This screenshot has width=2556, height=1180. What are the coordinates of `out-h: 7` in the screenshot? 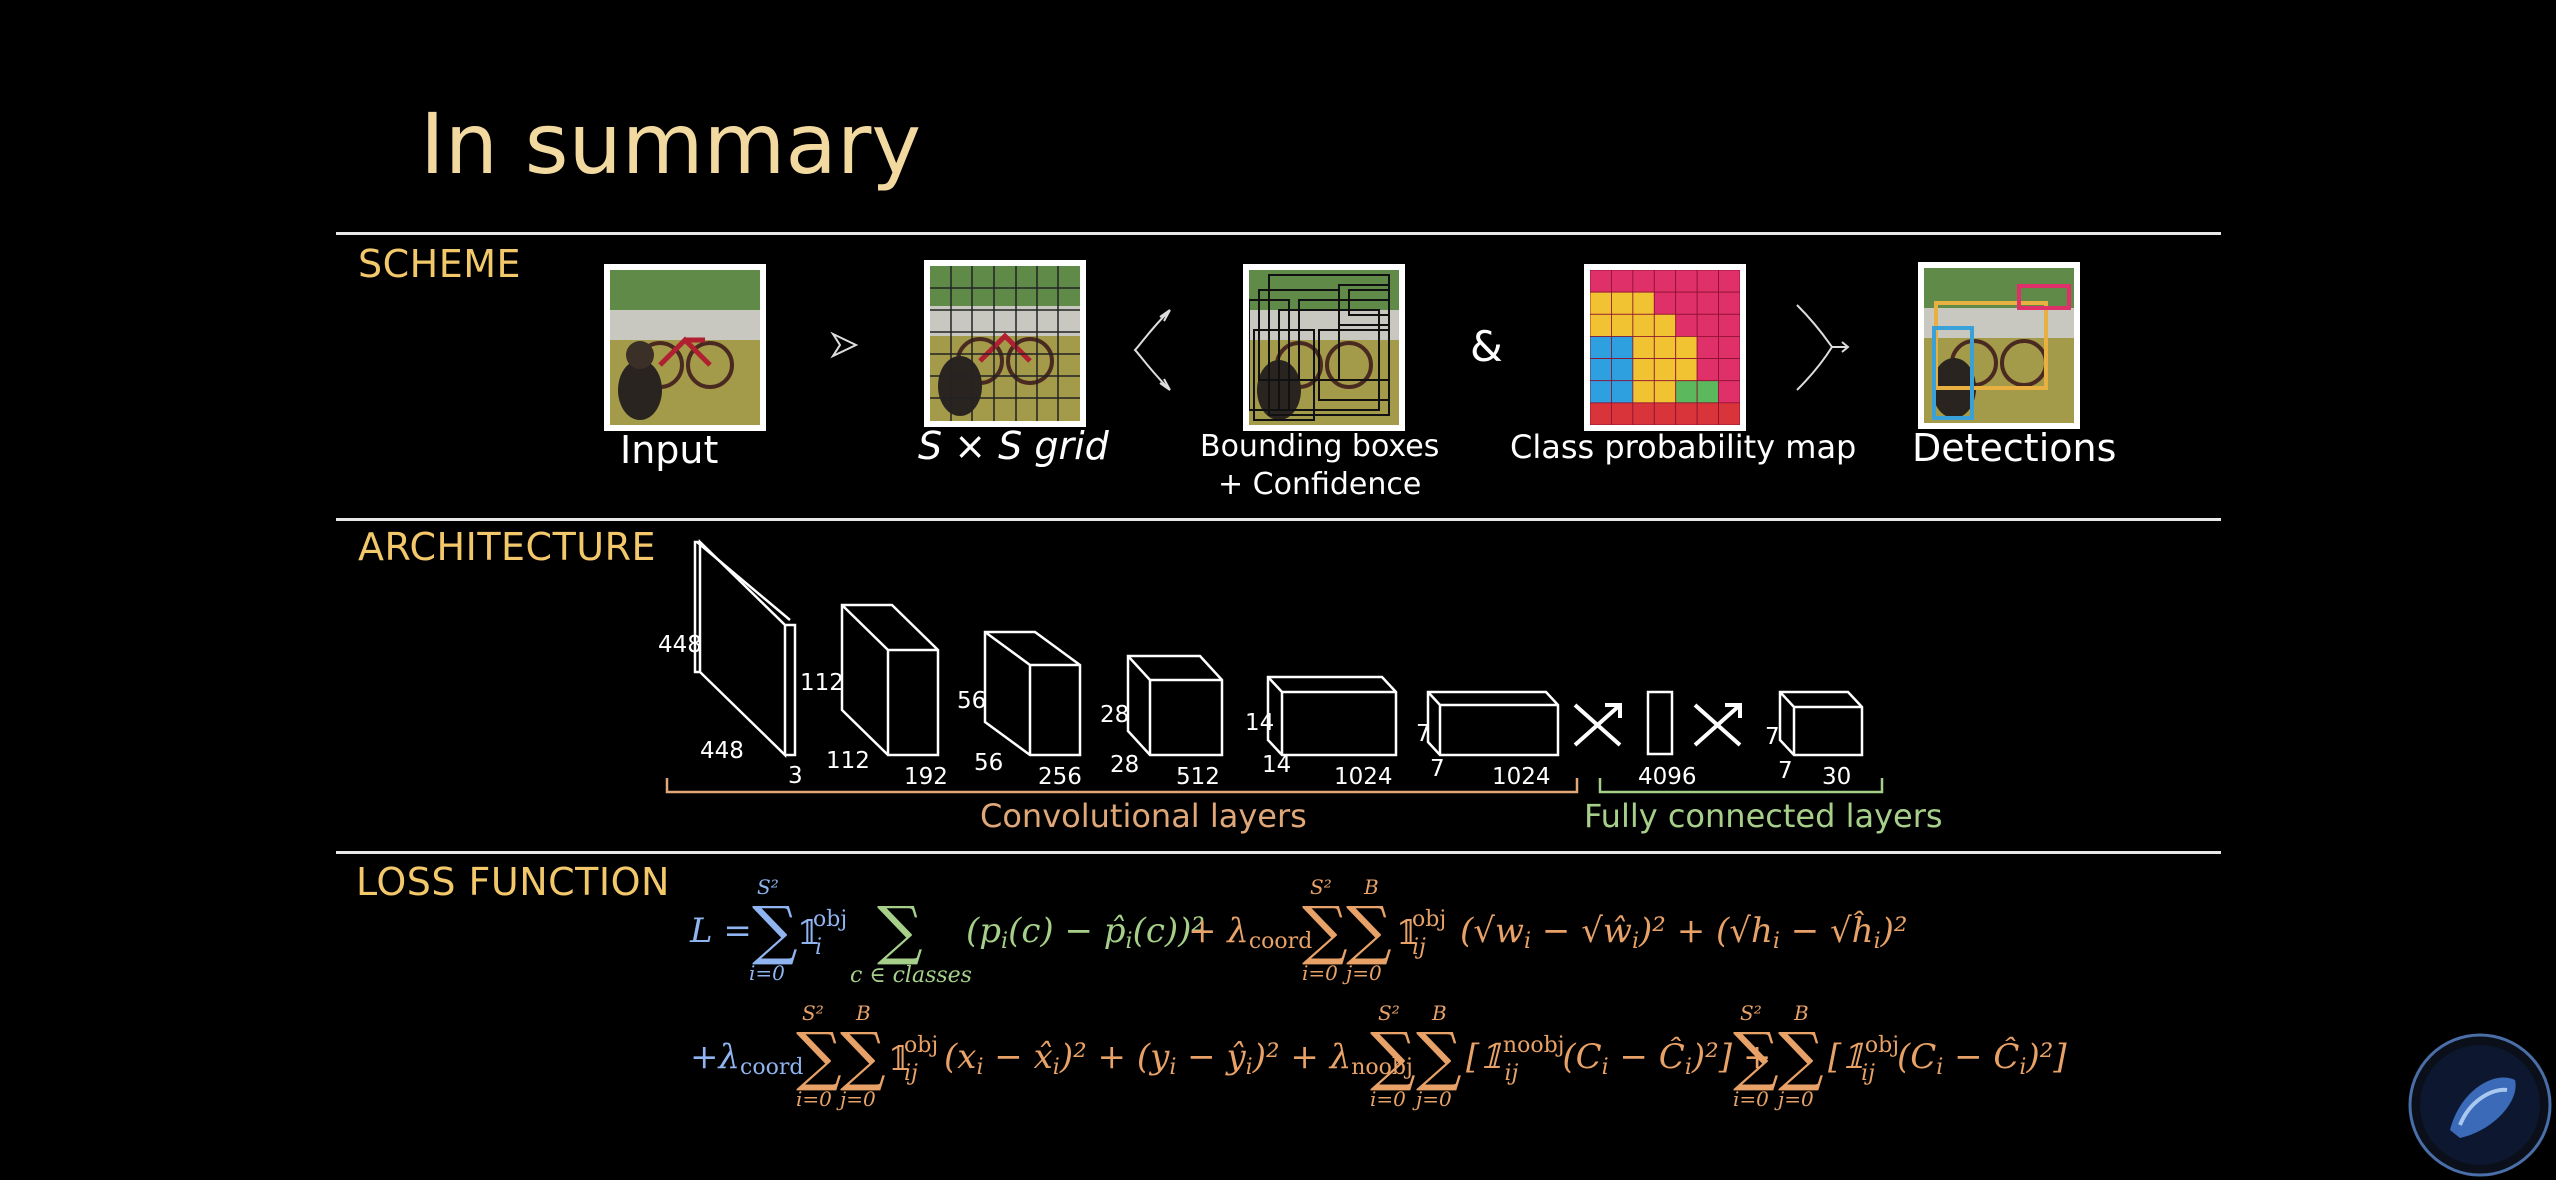 It's located at (1772, 737).